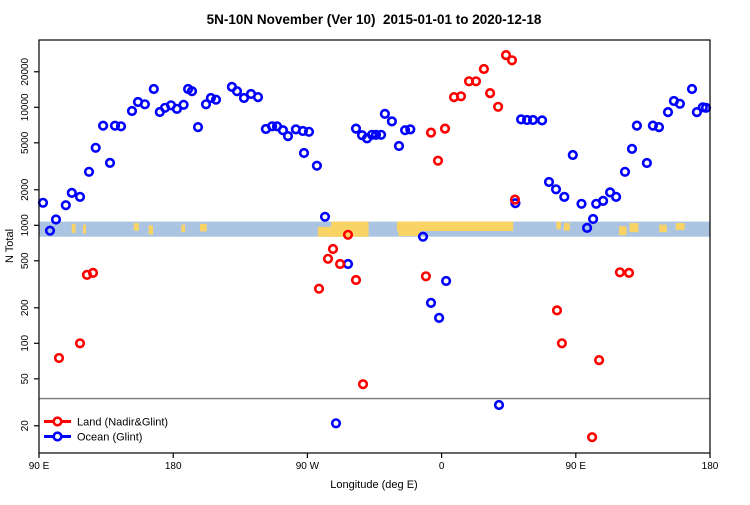 Image resolution: width=750 pixels, height=505 pixels. I want to click on latitude-band, so click(374, 229).